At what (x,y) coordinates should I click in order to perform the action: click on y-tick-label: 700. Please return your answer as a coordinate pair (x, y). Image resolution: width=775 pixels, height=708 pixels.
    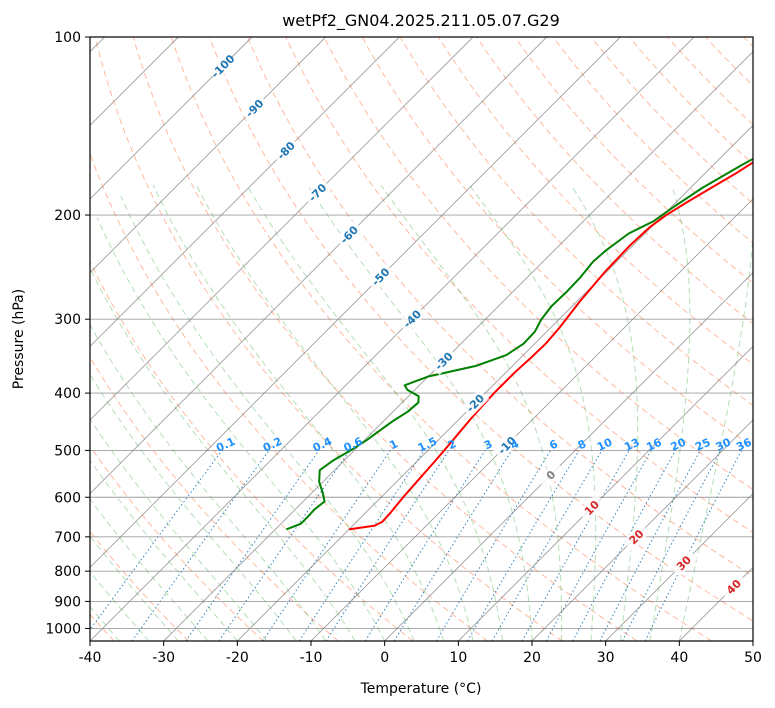
    Looking at the image, I should click on (67, 538).